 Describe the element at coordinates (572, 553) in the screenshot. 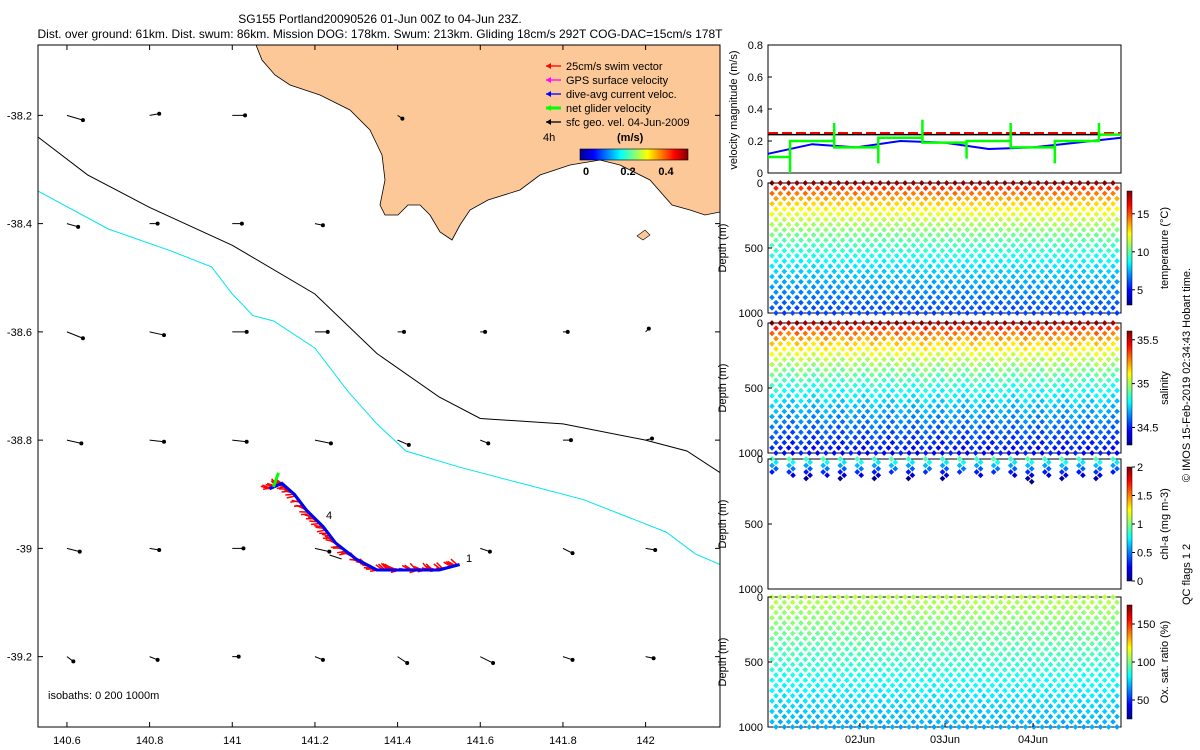

I see `geo-vector-head` at that location.